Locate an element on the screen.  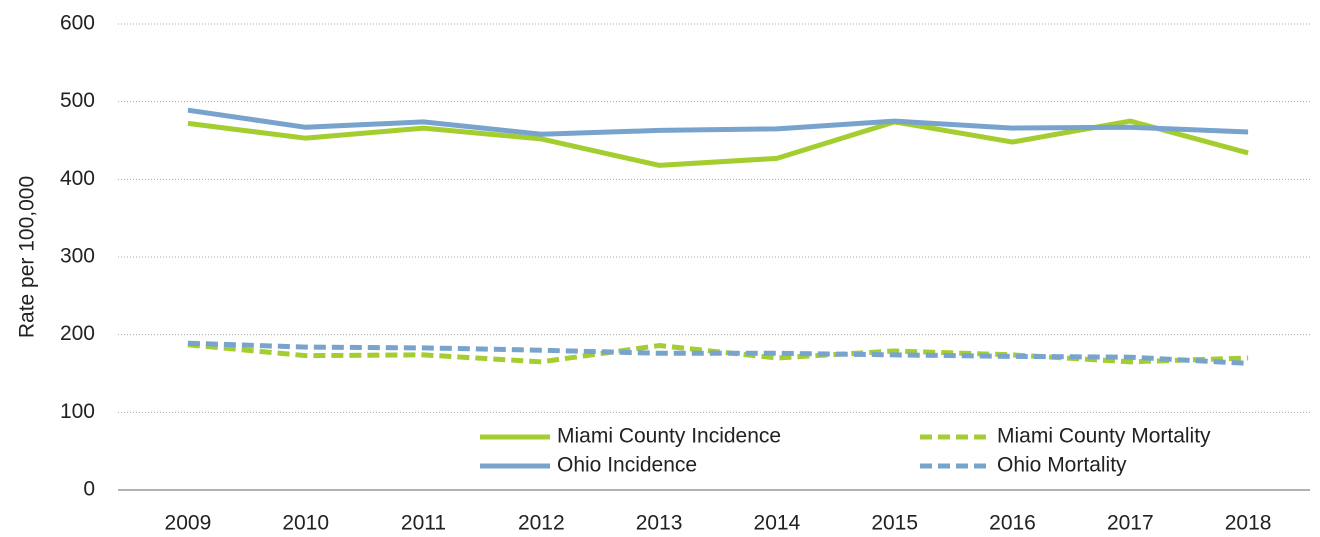
x-tick-label: 2011 is located at coordinates (423, 523).